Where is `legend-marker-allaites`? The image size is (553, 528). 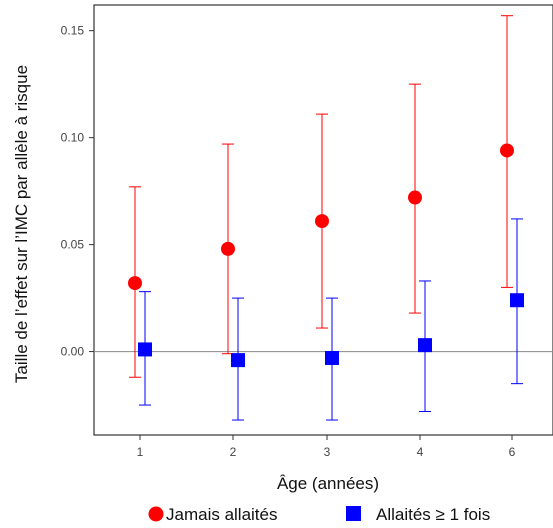
legend-marker-allaites is located at coordinates (353, 513).